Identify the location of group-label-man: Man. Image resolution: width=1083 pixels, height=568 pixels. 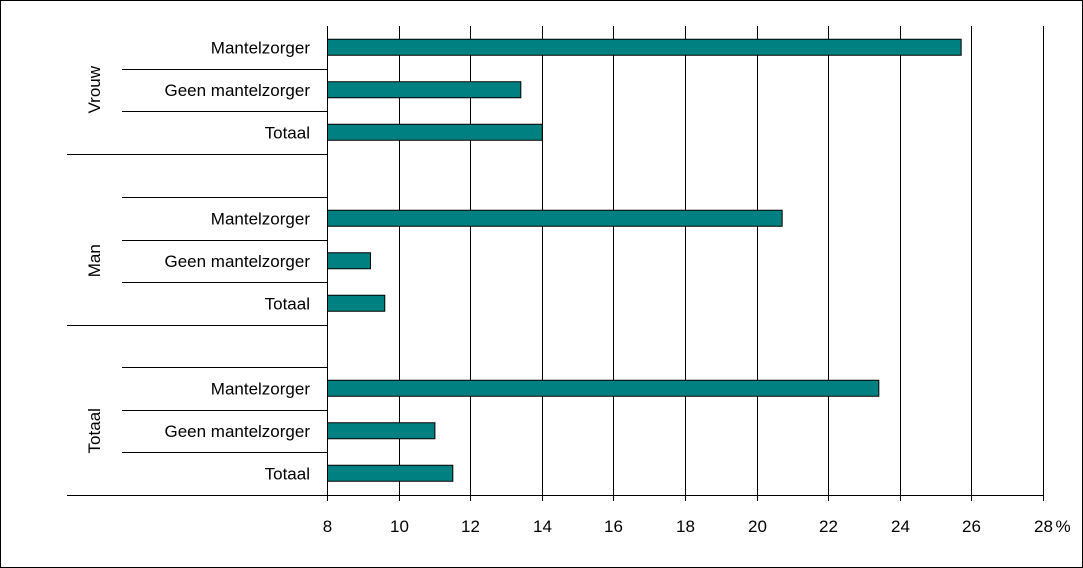
(94, 260).